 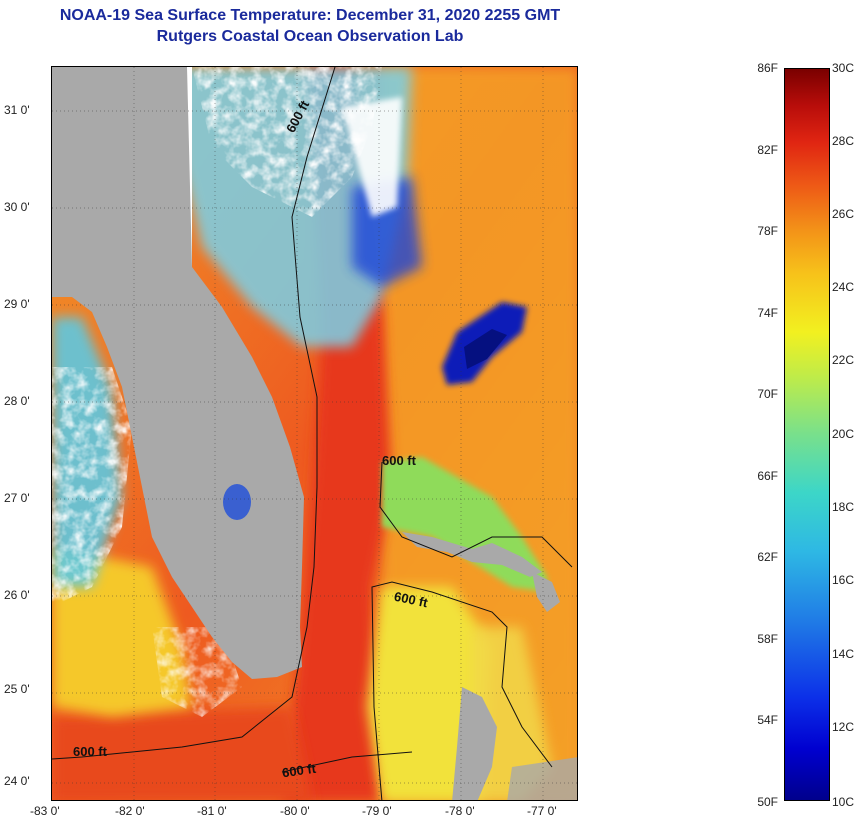 What do you see at coordinates (843, 68) in the screenshot?
I see `colorbar-c-30: 30C` at bounding box center [843, 68].